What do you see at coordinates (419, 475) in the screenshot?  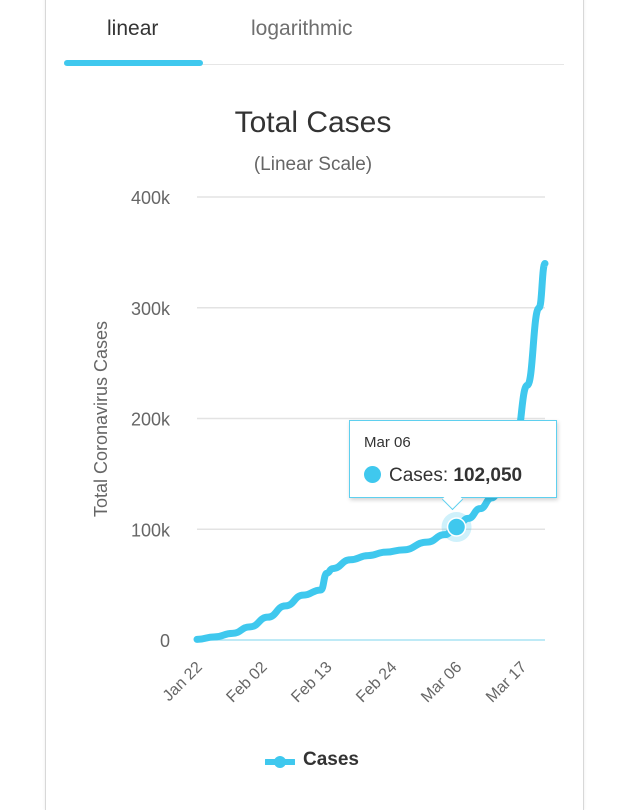 I see `tooltip-series-label: Cases:` at bounding box center [419, 475].